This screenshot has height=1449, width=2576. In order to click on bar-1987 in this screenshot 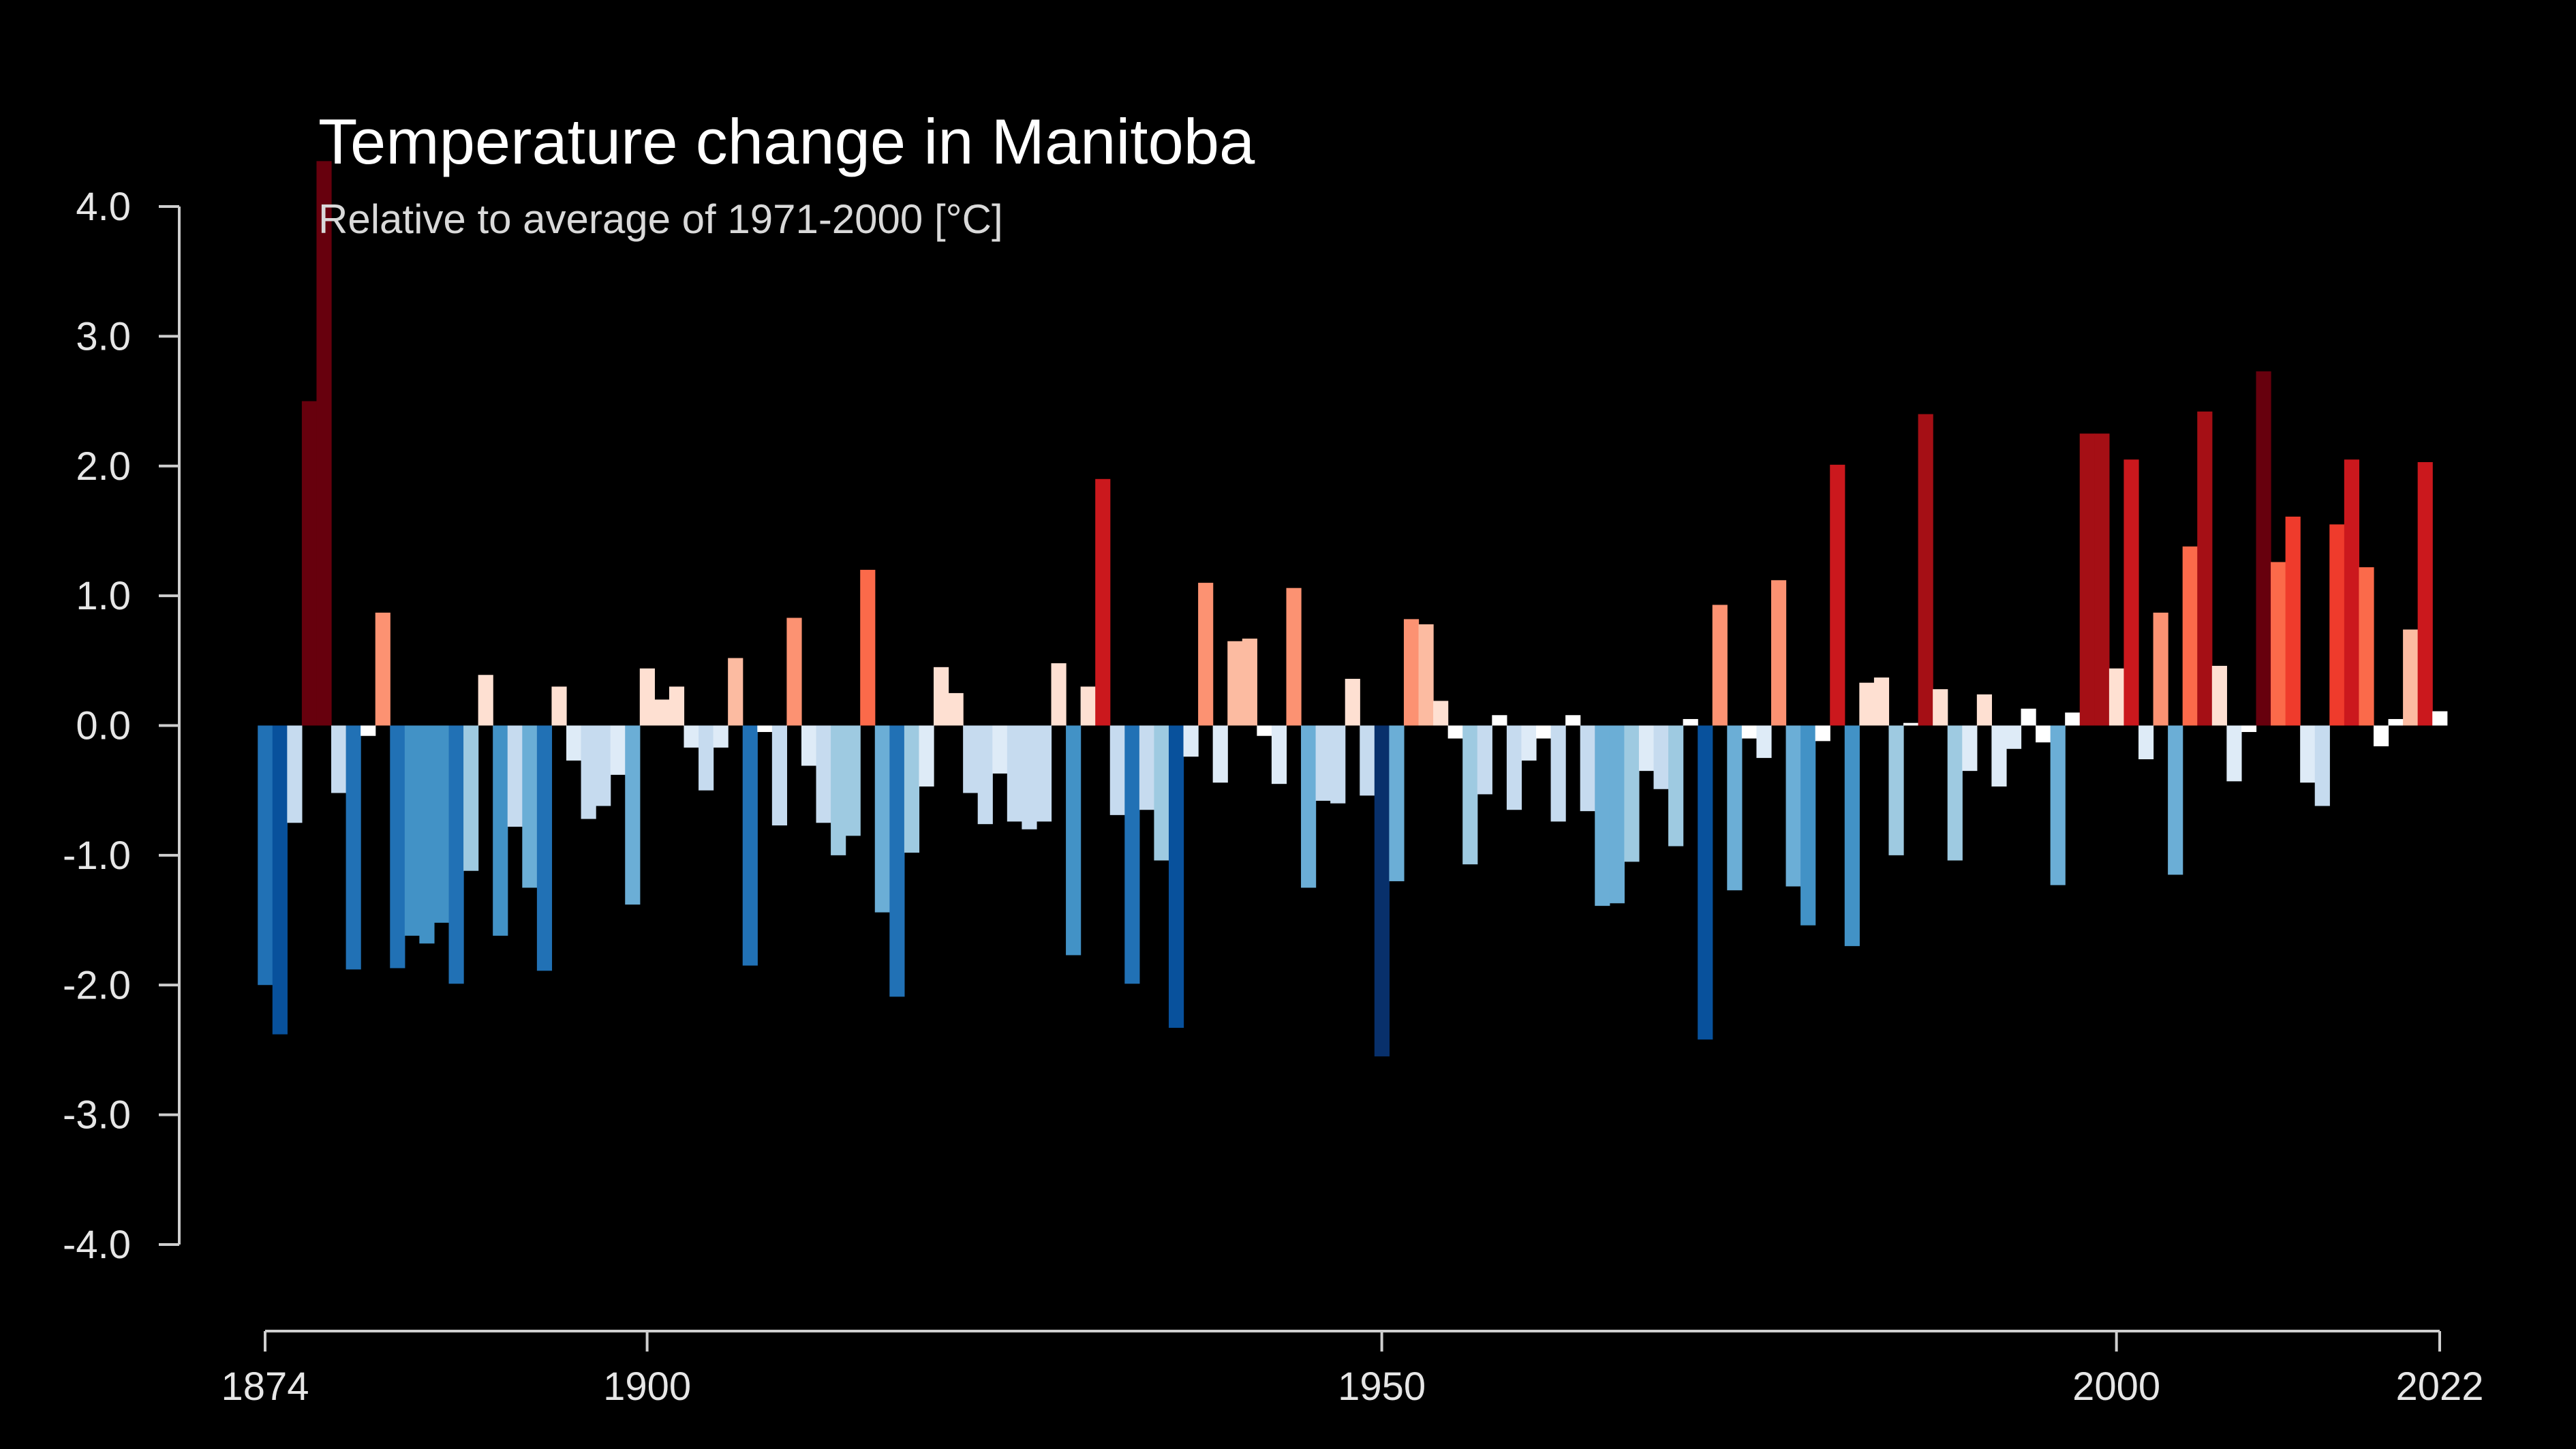, I will do `click(1926, 570)`.